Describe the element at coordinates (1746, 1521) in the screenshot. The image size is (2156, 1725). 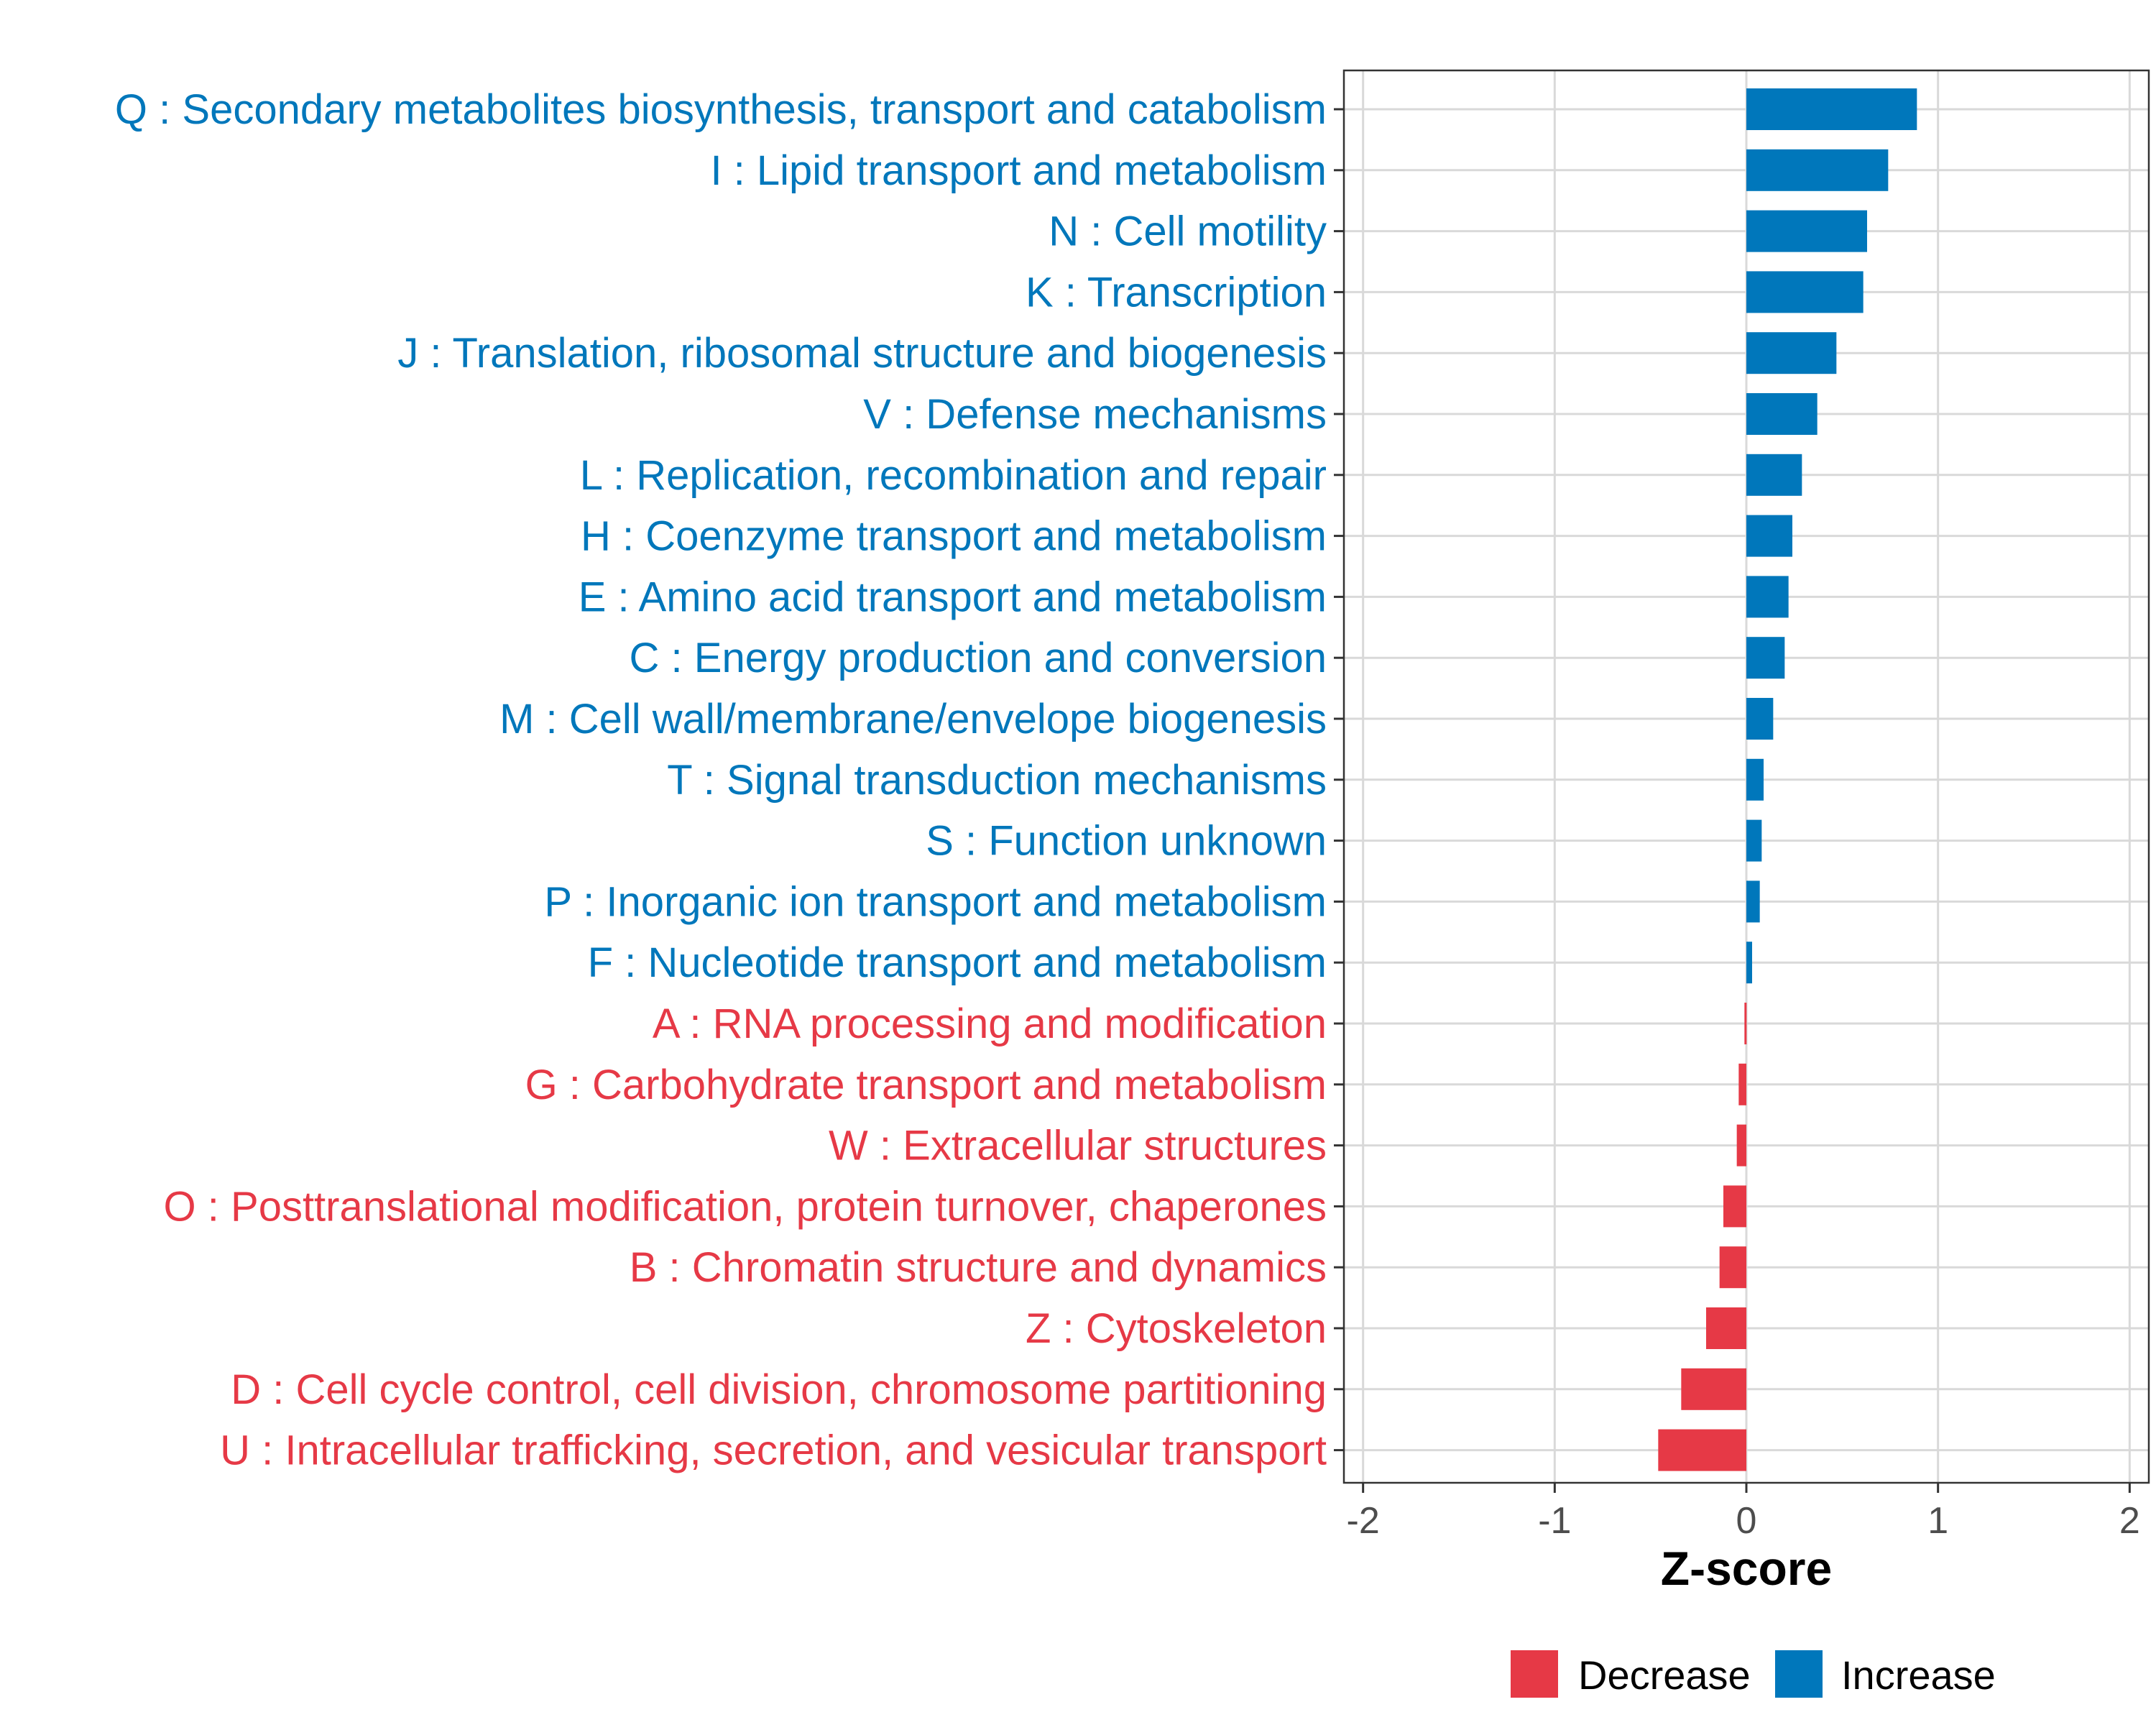
I see `x-tick-label: 0` at that location.